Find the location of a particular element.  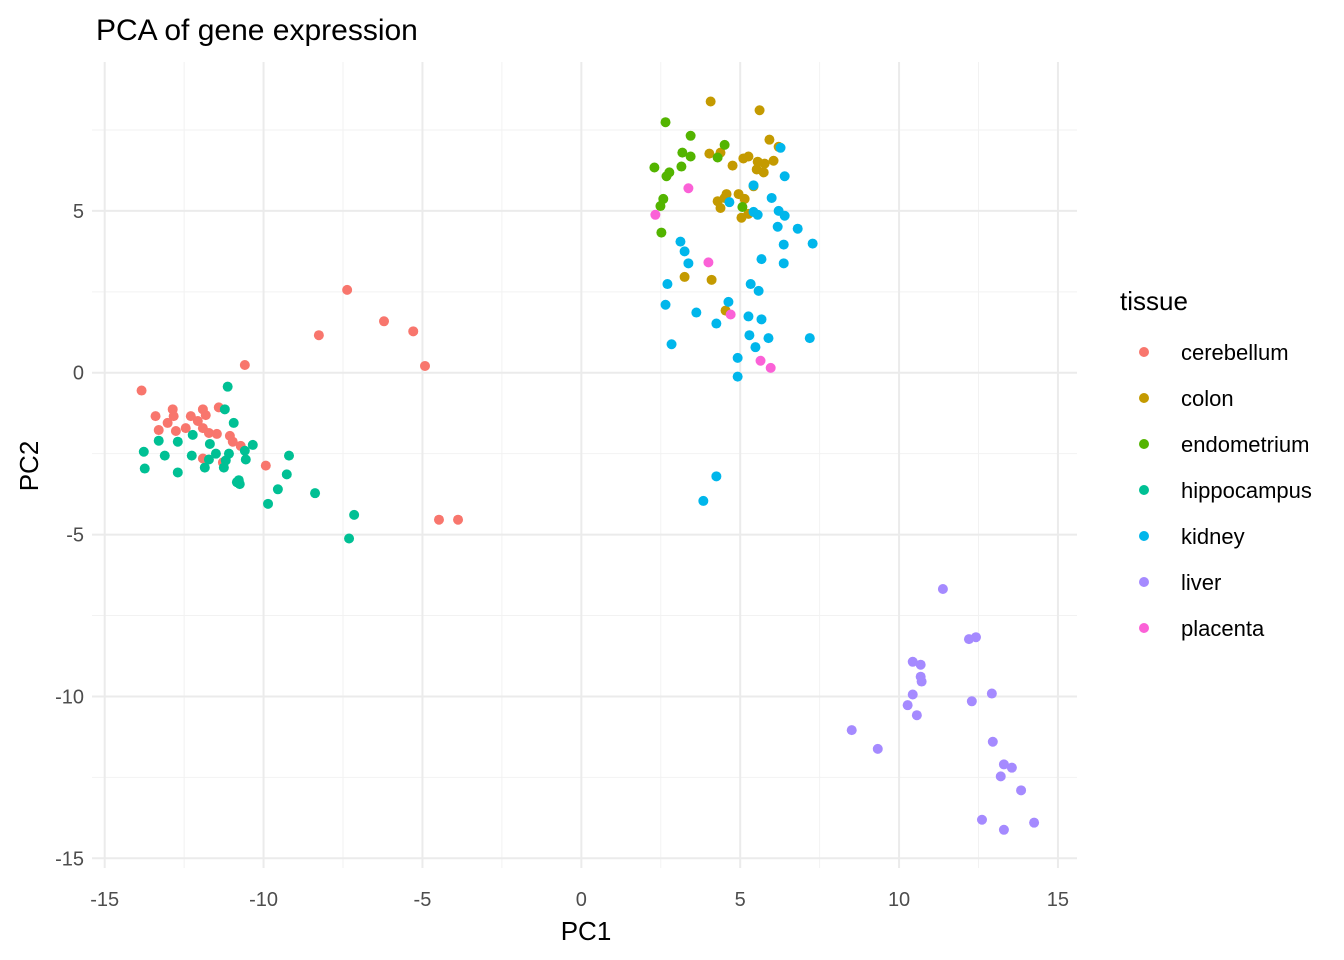

y-tick-label: 5 is located at coordinates (78, 212).